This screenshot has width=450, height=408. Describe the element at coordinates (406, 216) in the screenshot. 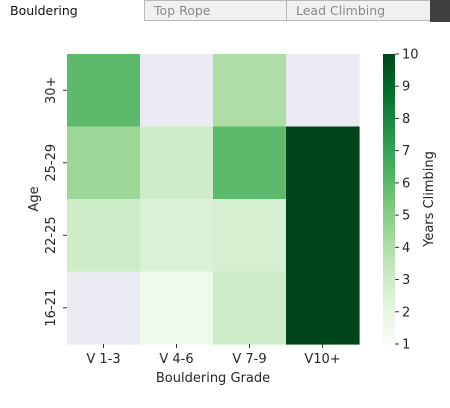

I see `colorbar-tick-label: 5` at that location.